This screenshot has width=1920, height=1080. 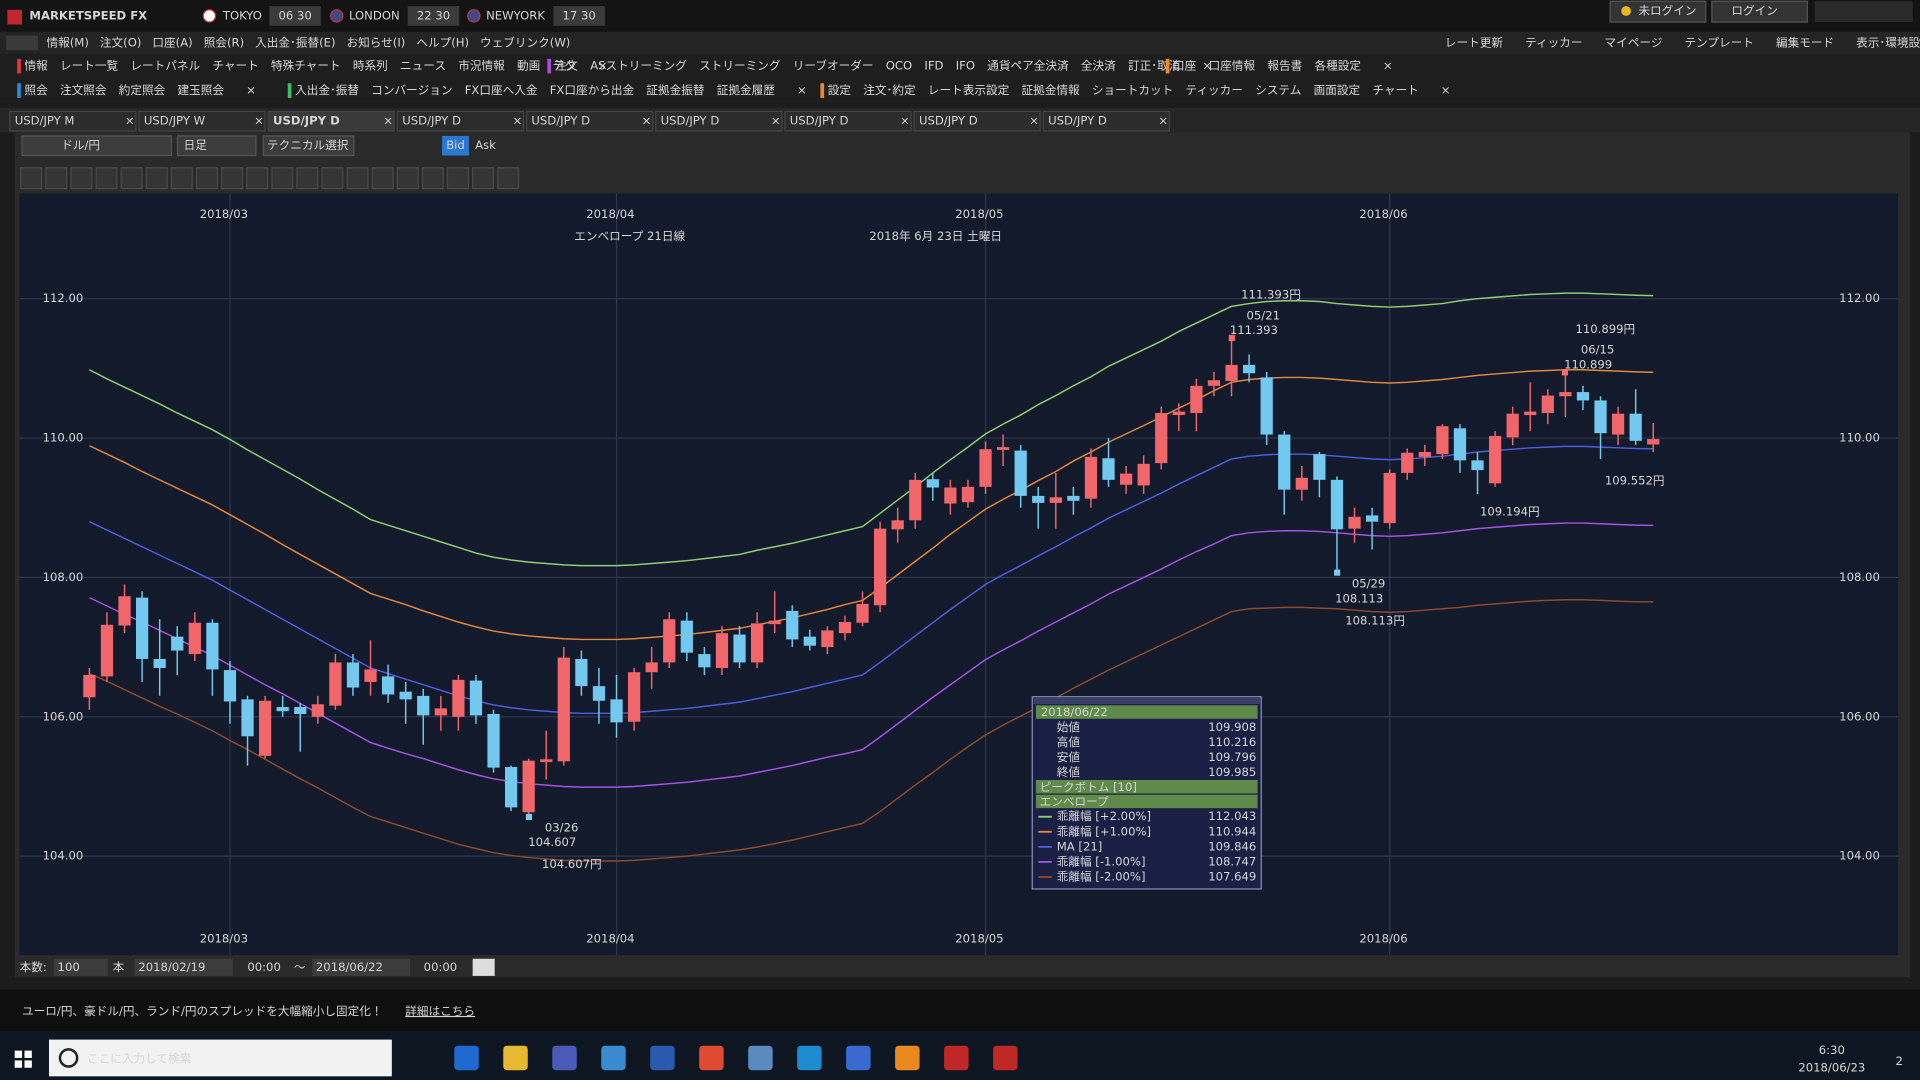 I want to click on toolbar-item: 建玉照会, so click(x=201, y=90).